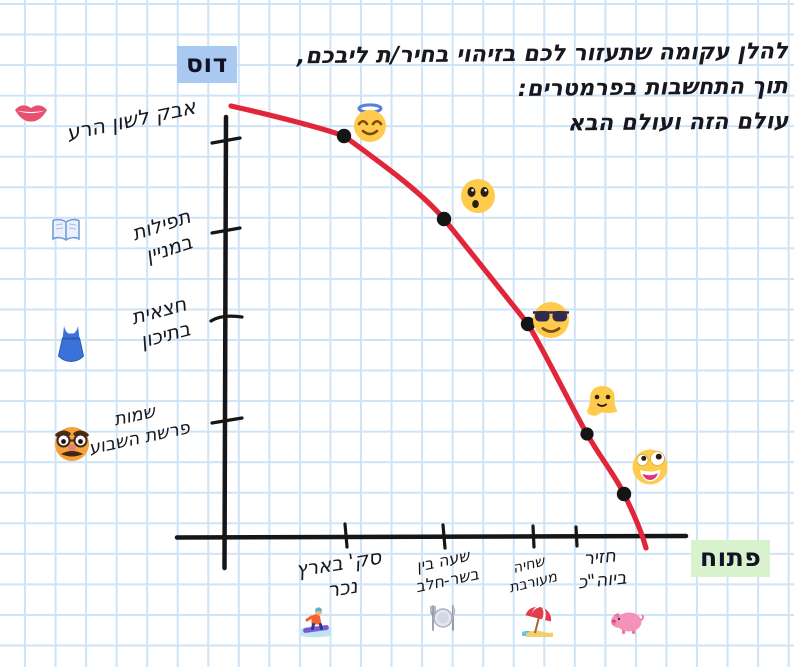 The image size is (794, 667). What do you see at coordinates (207, 64) in the screenshot?
I see `y-axis-title: דוס` at bounding box center [207, 64].